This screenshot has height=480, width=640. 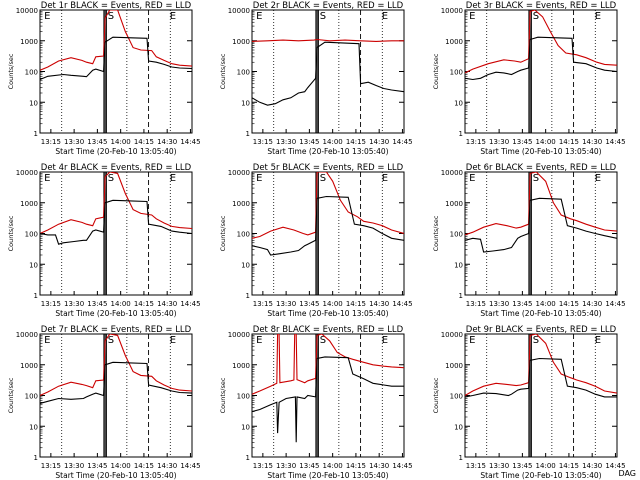 What do you see at coordinates (328, 168) in the screenshot?
I see `panel-title: Det 5r BLACK = Events, RED = LLD` at bounding box center [328, 168].